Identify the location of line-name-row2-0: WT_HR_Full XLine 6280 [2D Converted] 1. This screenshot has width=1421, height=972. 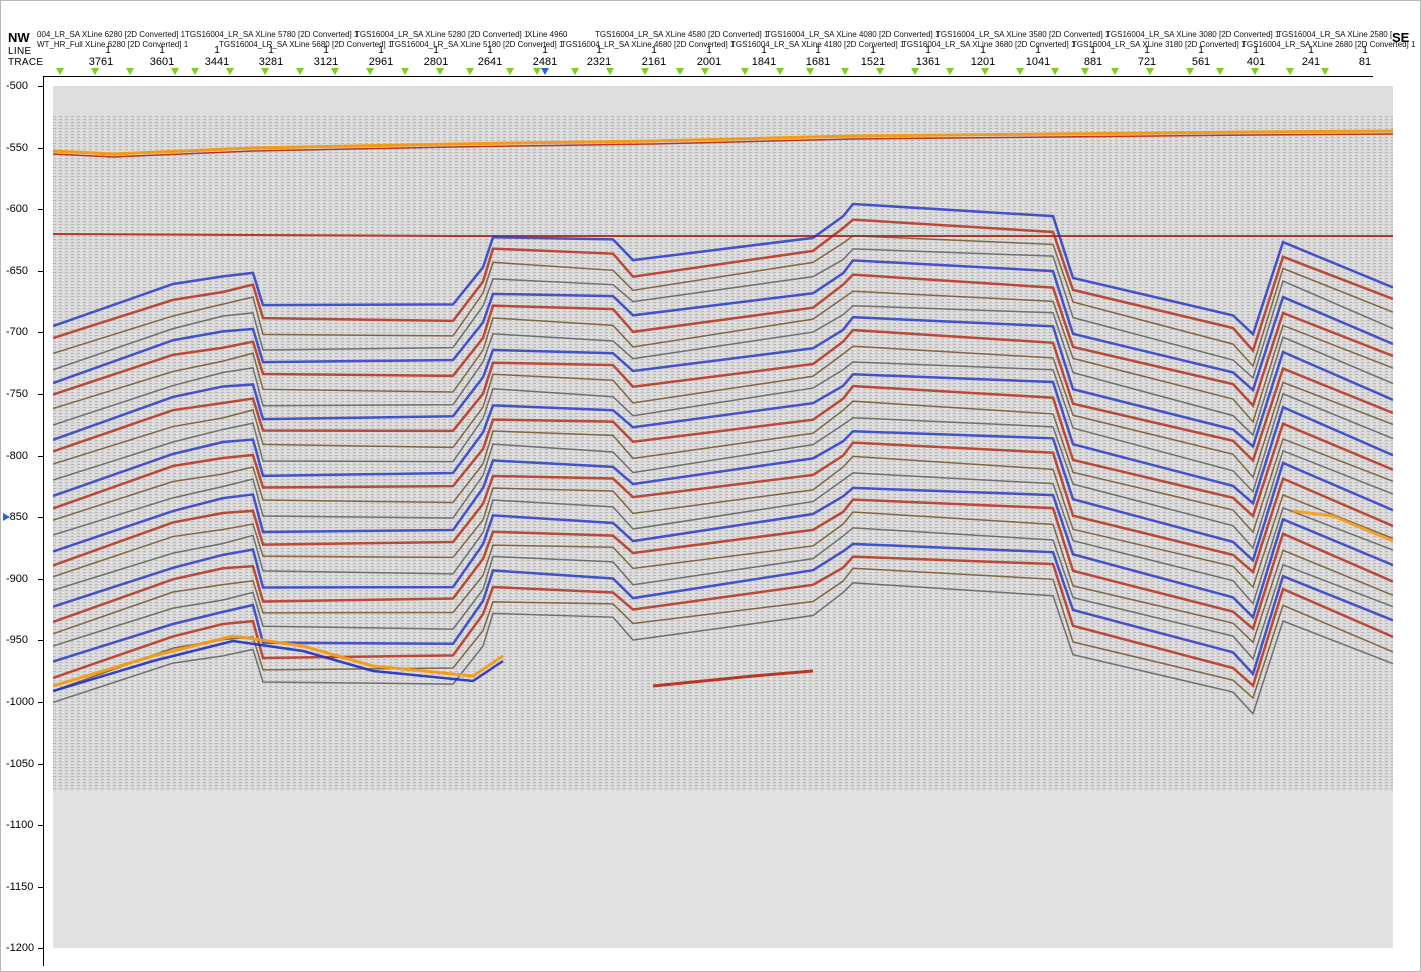
(113, 44).